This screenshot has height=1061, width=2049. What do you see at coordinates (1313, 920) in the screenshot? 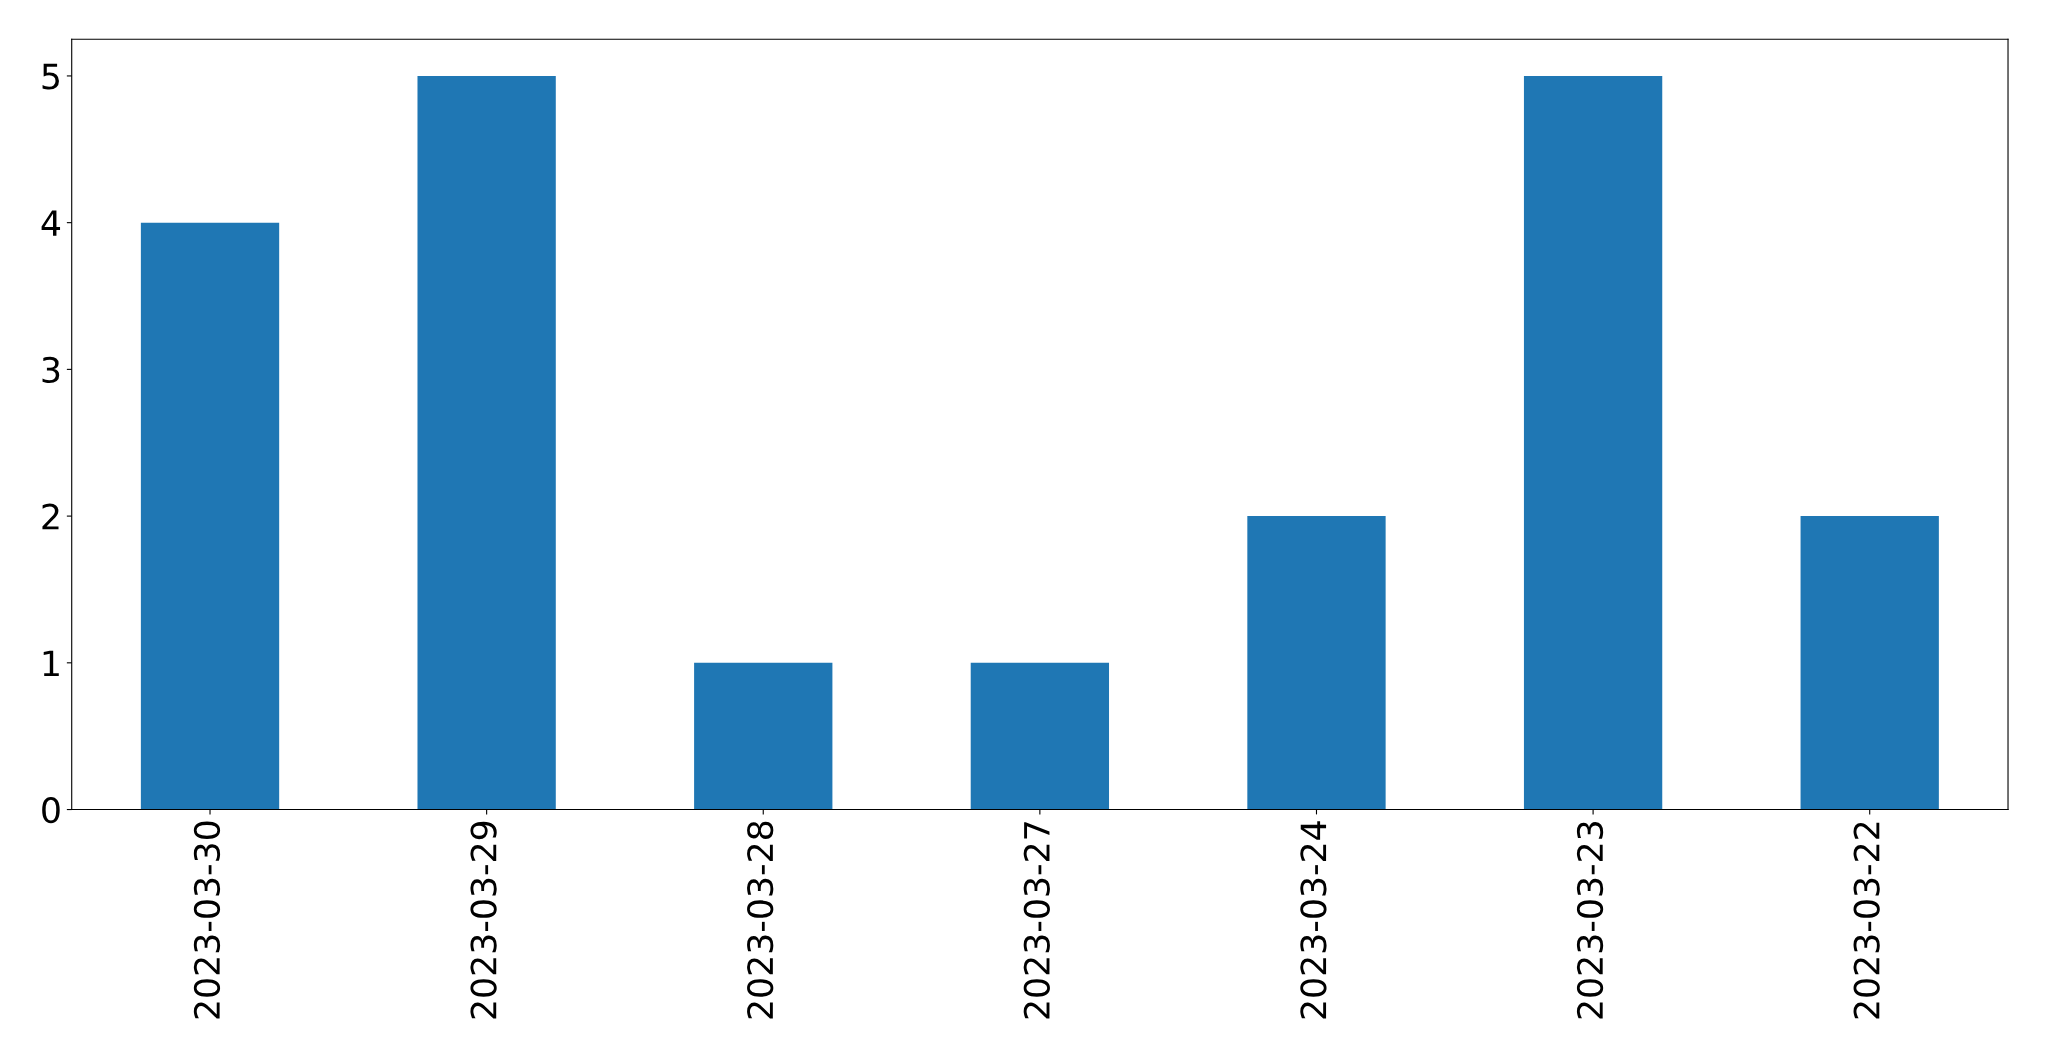
I see `x-tick-label: 2023-03-24` at bounding box center [1313, 920].